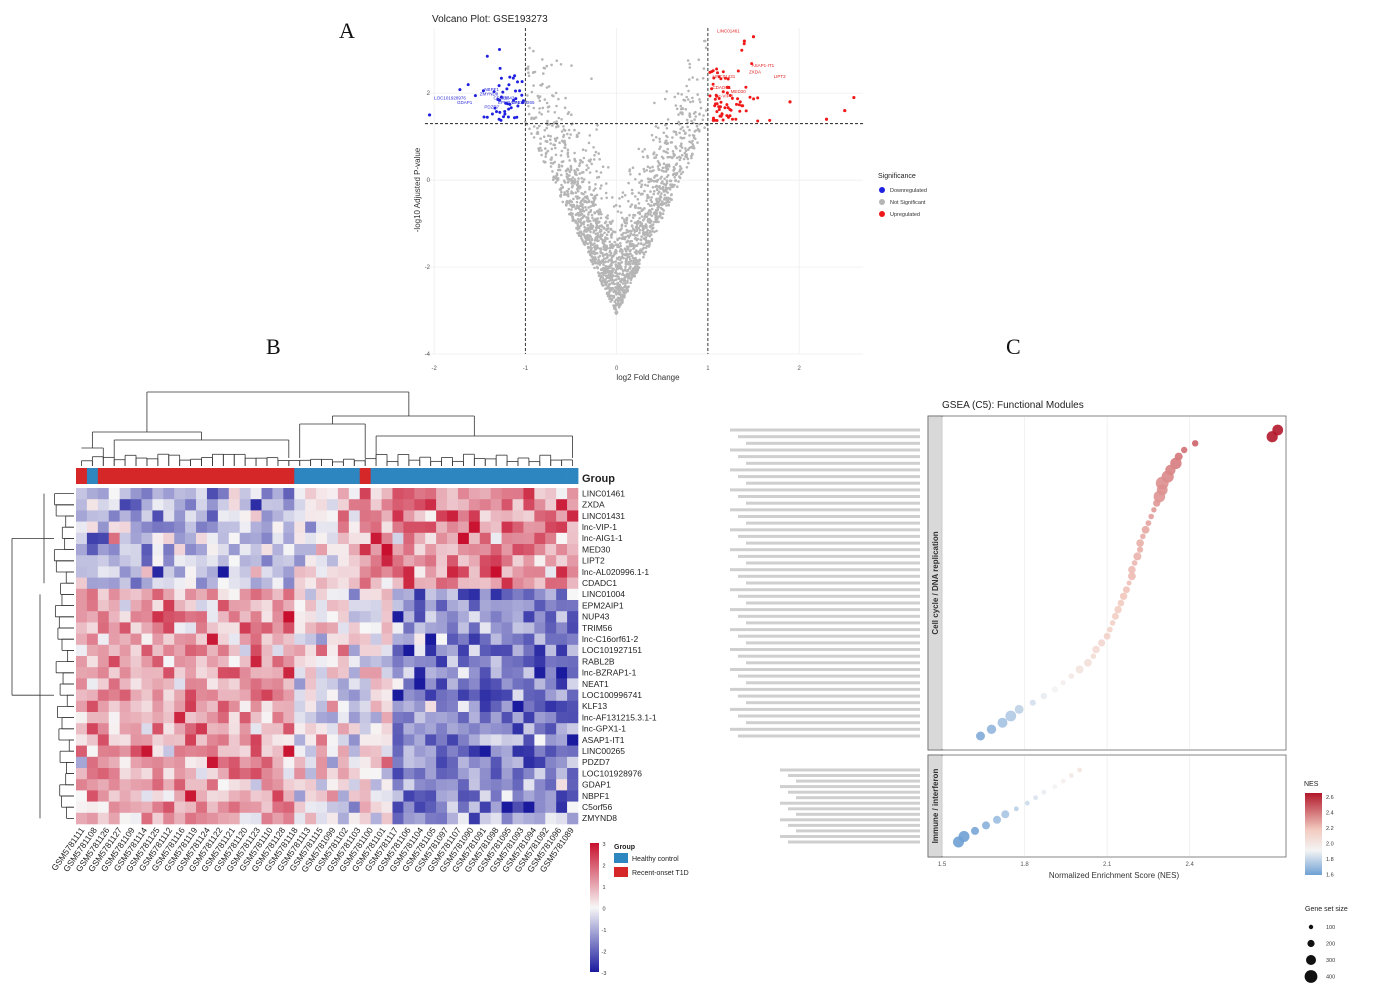 Image resolution: width=1382 pixels, height=1000 pixels. I want to click on panel-letter-a: A, so click(347, 30).